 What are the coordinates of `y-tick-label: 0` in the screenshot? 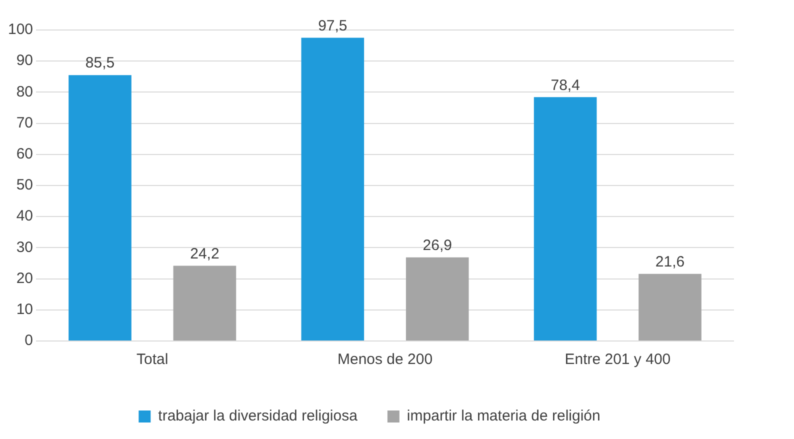 It's located at (29, 341).